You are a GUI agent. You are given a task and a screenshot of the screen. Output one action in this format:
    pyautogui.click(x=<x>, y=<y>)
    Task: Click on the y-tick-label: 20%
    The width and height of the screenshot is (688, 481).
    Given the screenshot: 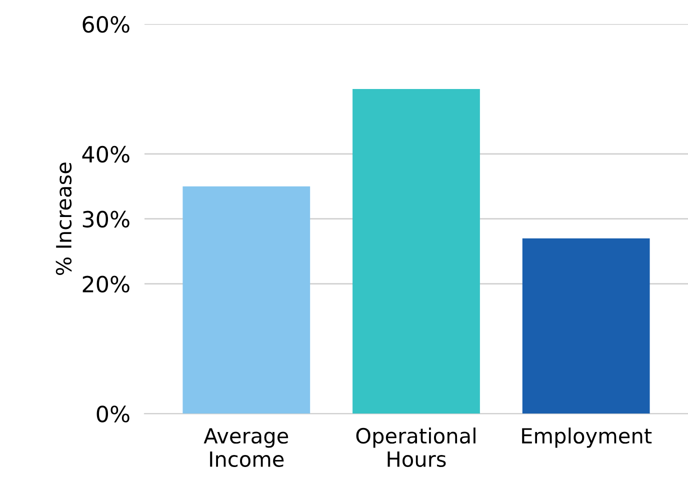 What is the action you would take?
    pyautogui.click(x=106, y=284)
    